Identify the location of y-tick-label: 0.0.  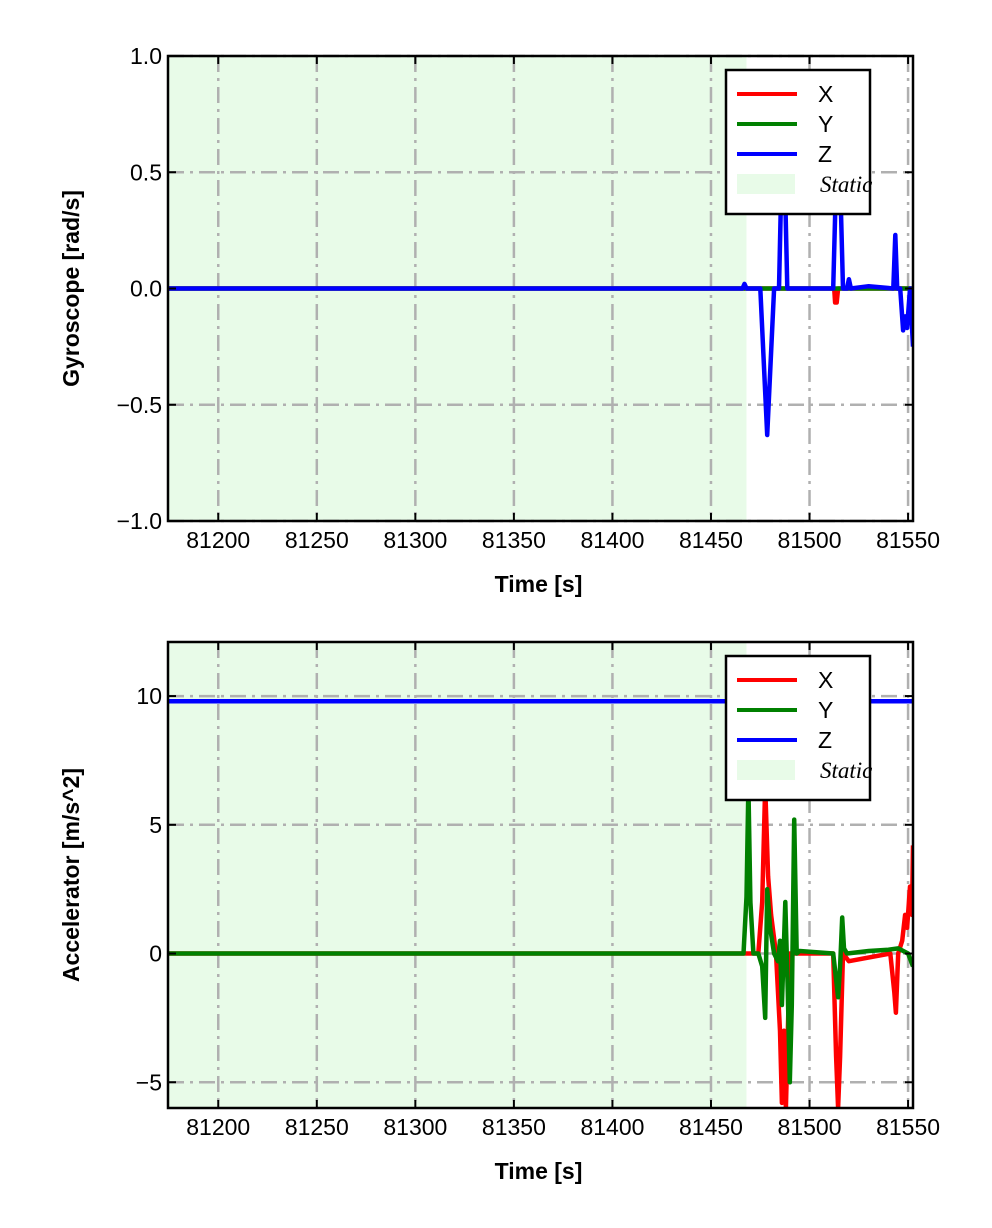
(146, 289).